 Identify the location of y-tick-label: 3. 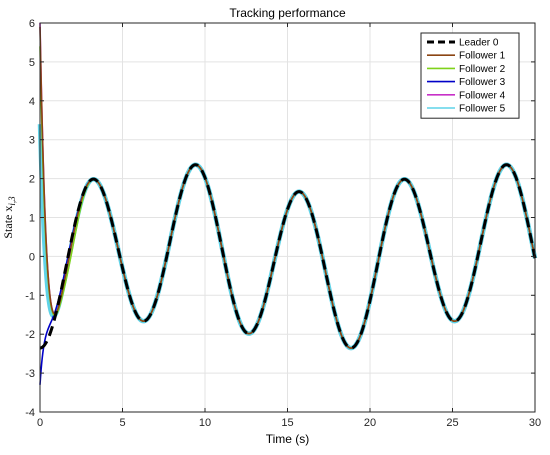
(32, 141).